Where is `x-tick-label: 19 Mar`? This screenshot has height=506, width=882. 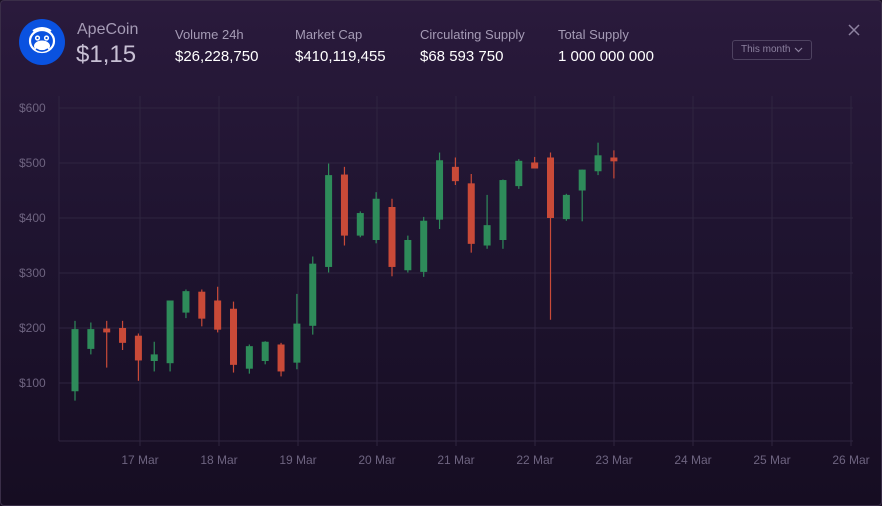 x-tick-label: 19 Mar is located at coordinates (297, 460).